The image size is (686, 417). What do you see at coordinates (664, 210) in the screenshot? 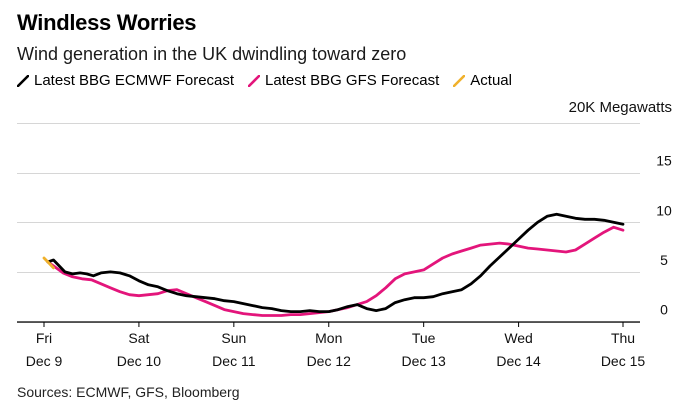
I see `y-tick-label: 10` at bounding box center [664, 210].